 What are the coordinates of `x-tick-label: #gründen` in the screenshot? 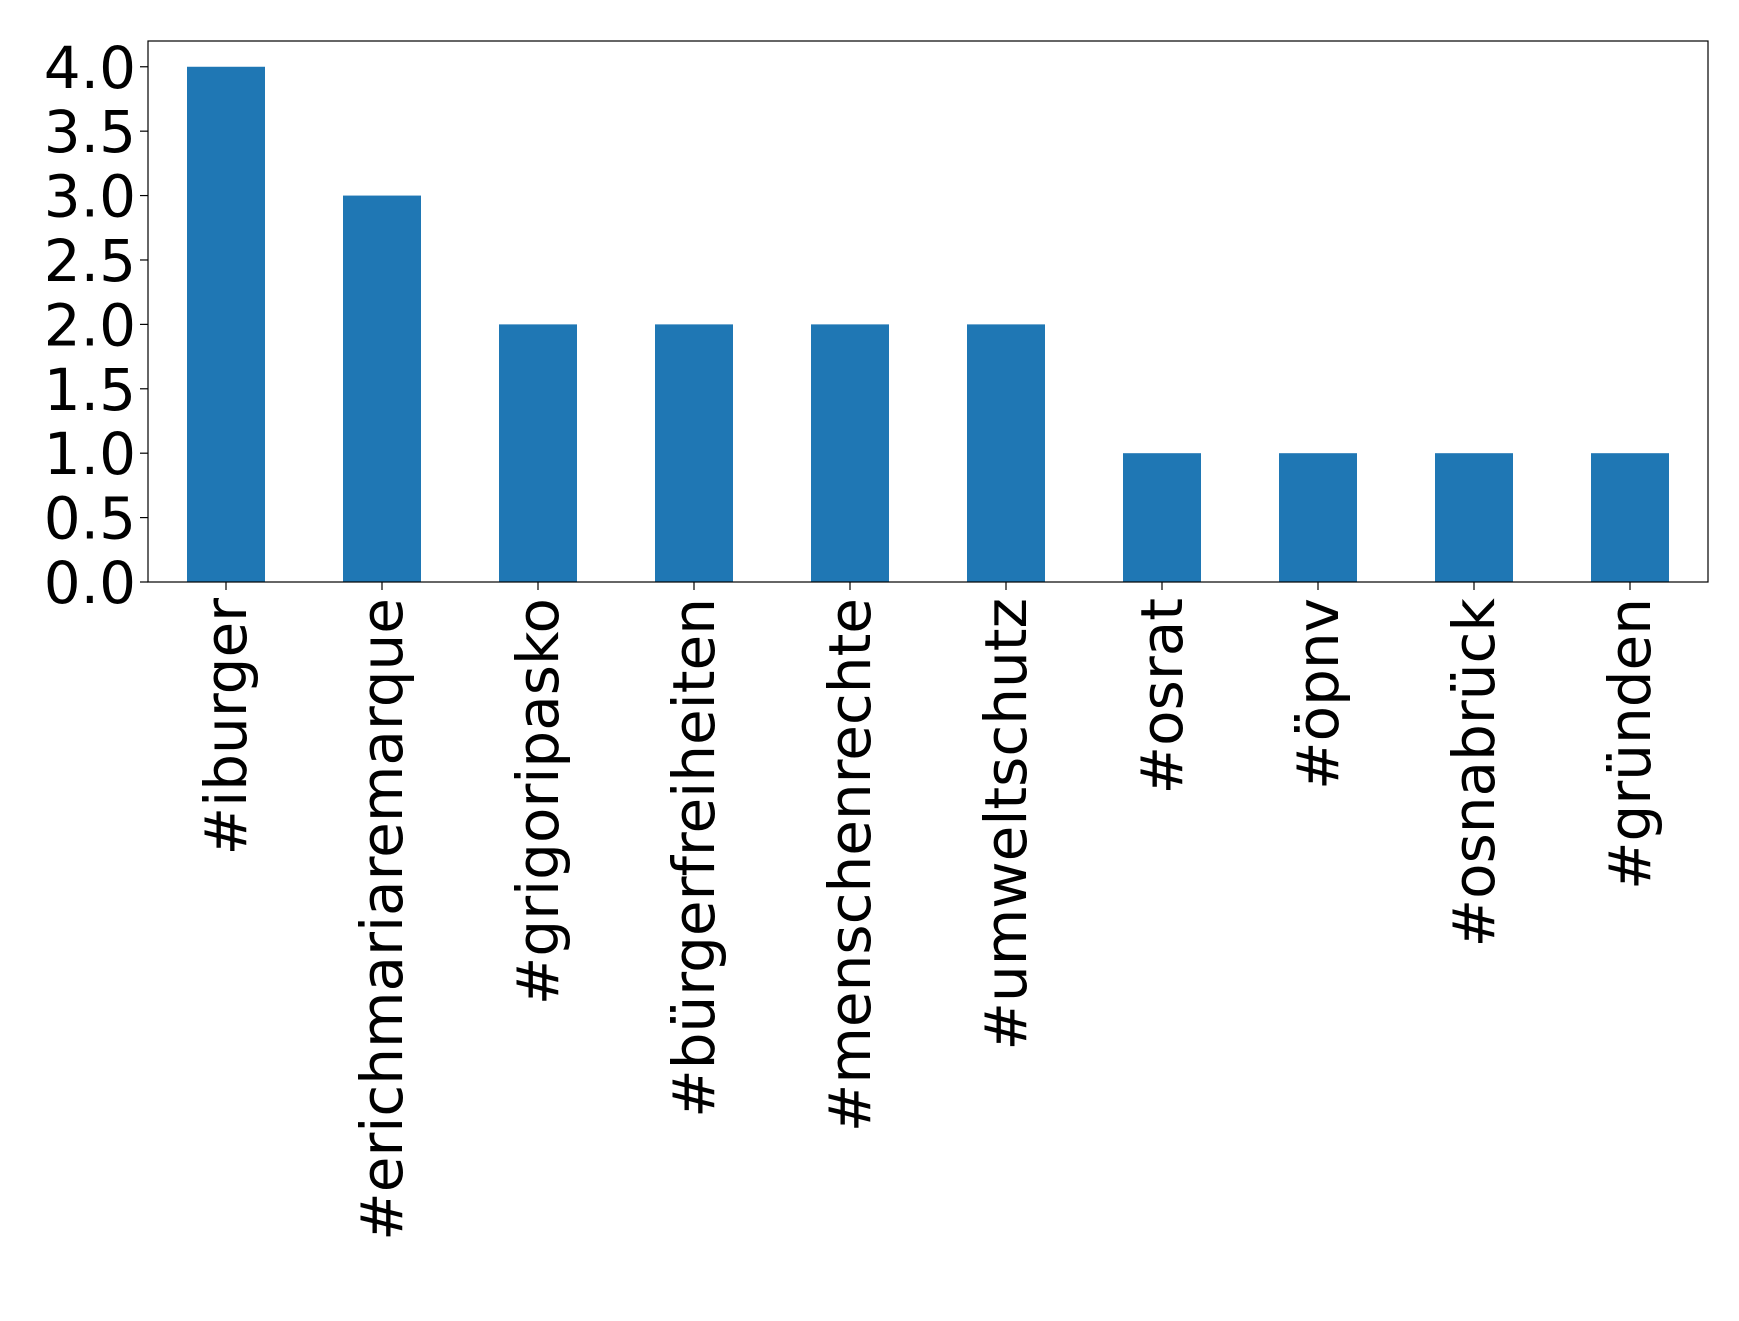 It's located at (1630, 744).